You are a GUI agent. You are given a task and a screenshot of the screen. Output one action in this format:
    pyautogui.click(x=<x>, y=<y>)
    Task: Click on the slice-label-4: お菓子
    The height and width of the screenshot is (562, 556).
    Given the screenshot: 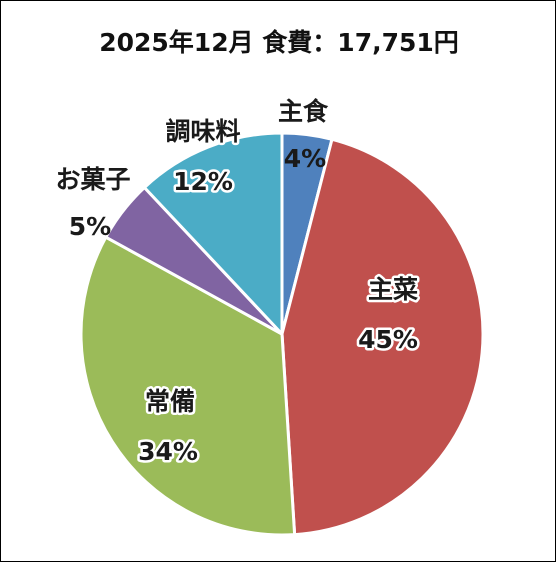 What is the action you would take?
    pyautogui.click(x=92, y=179)
    